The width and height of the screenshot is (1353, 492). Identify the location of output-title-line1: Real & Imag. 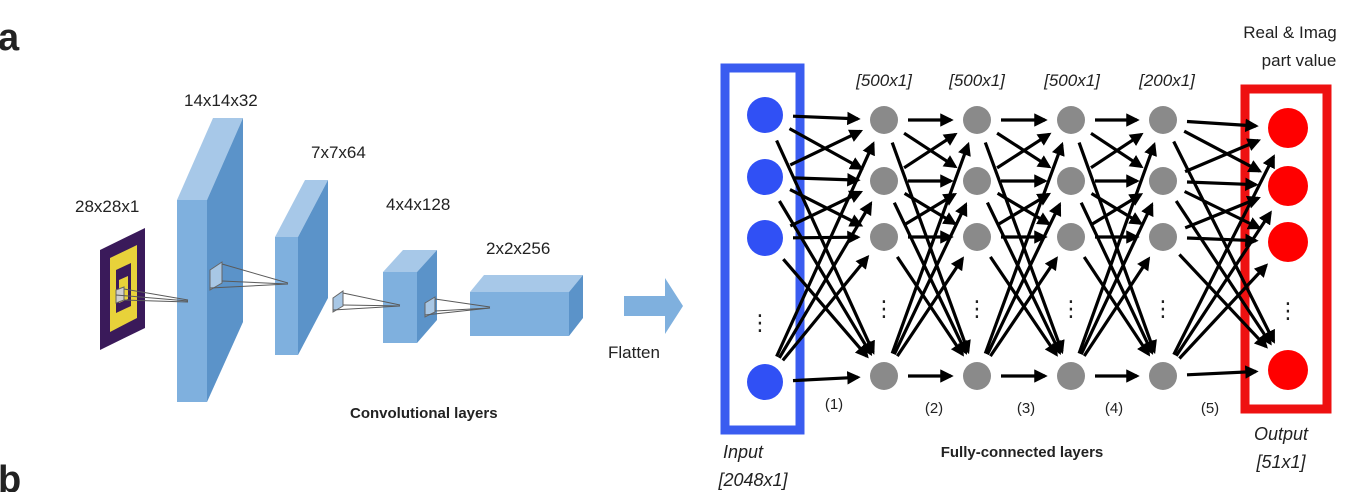
(1290, 32).